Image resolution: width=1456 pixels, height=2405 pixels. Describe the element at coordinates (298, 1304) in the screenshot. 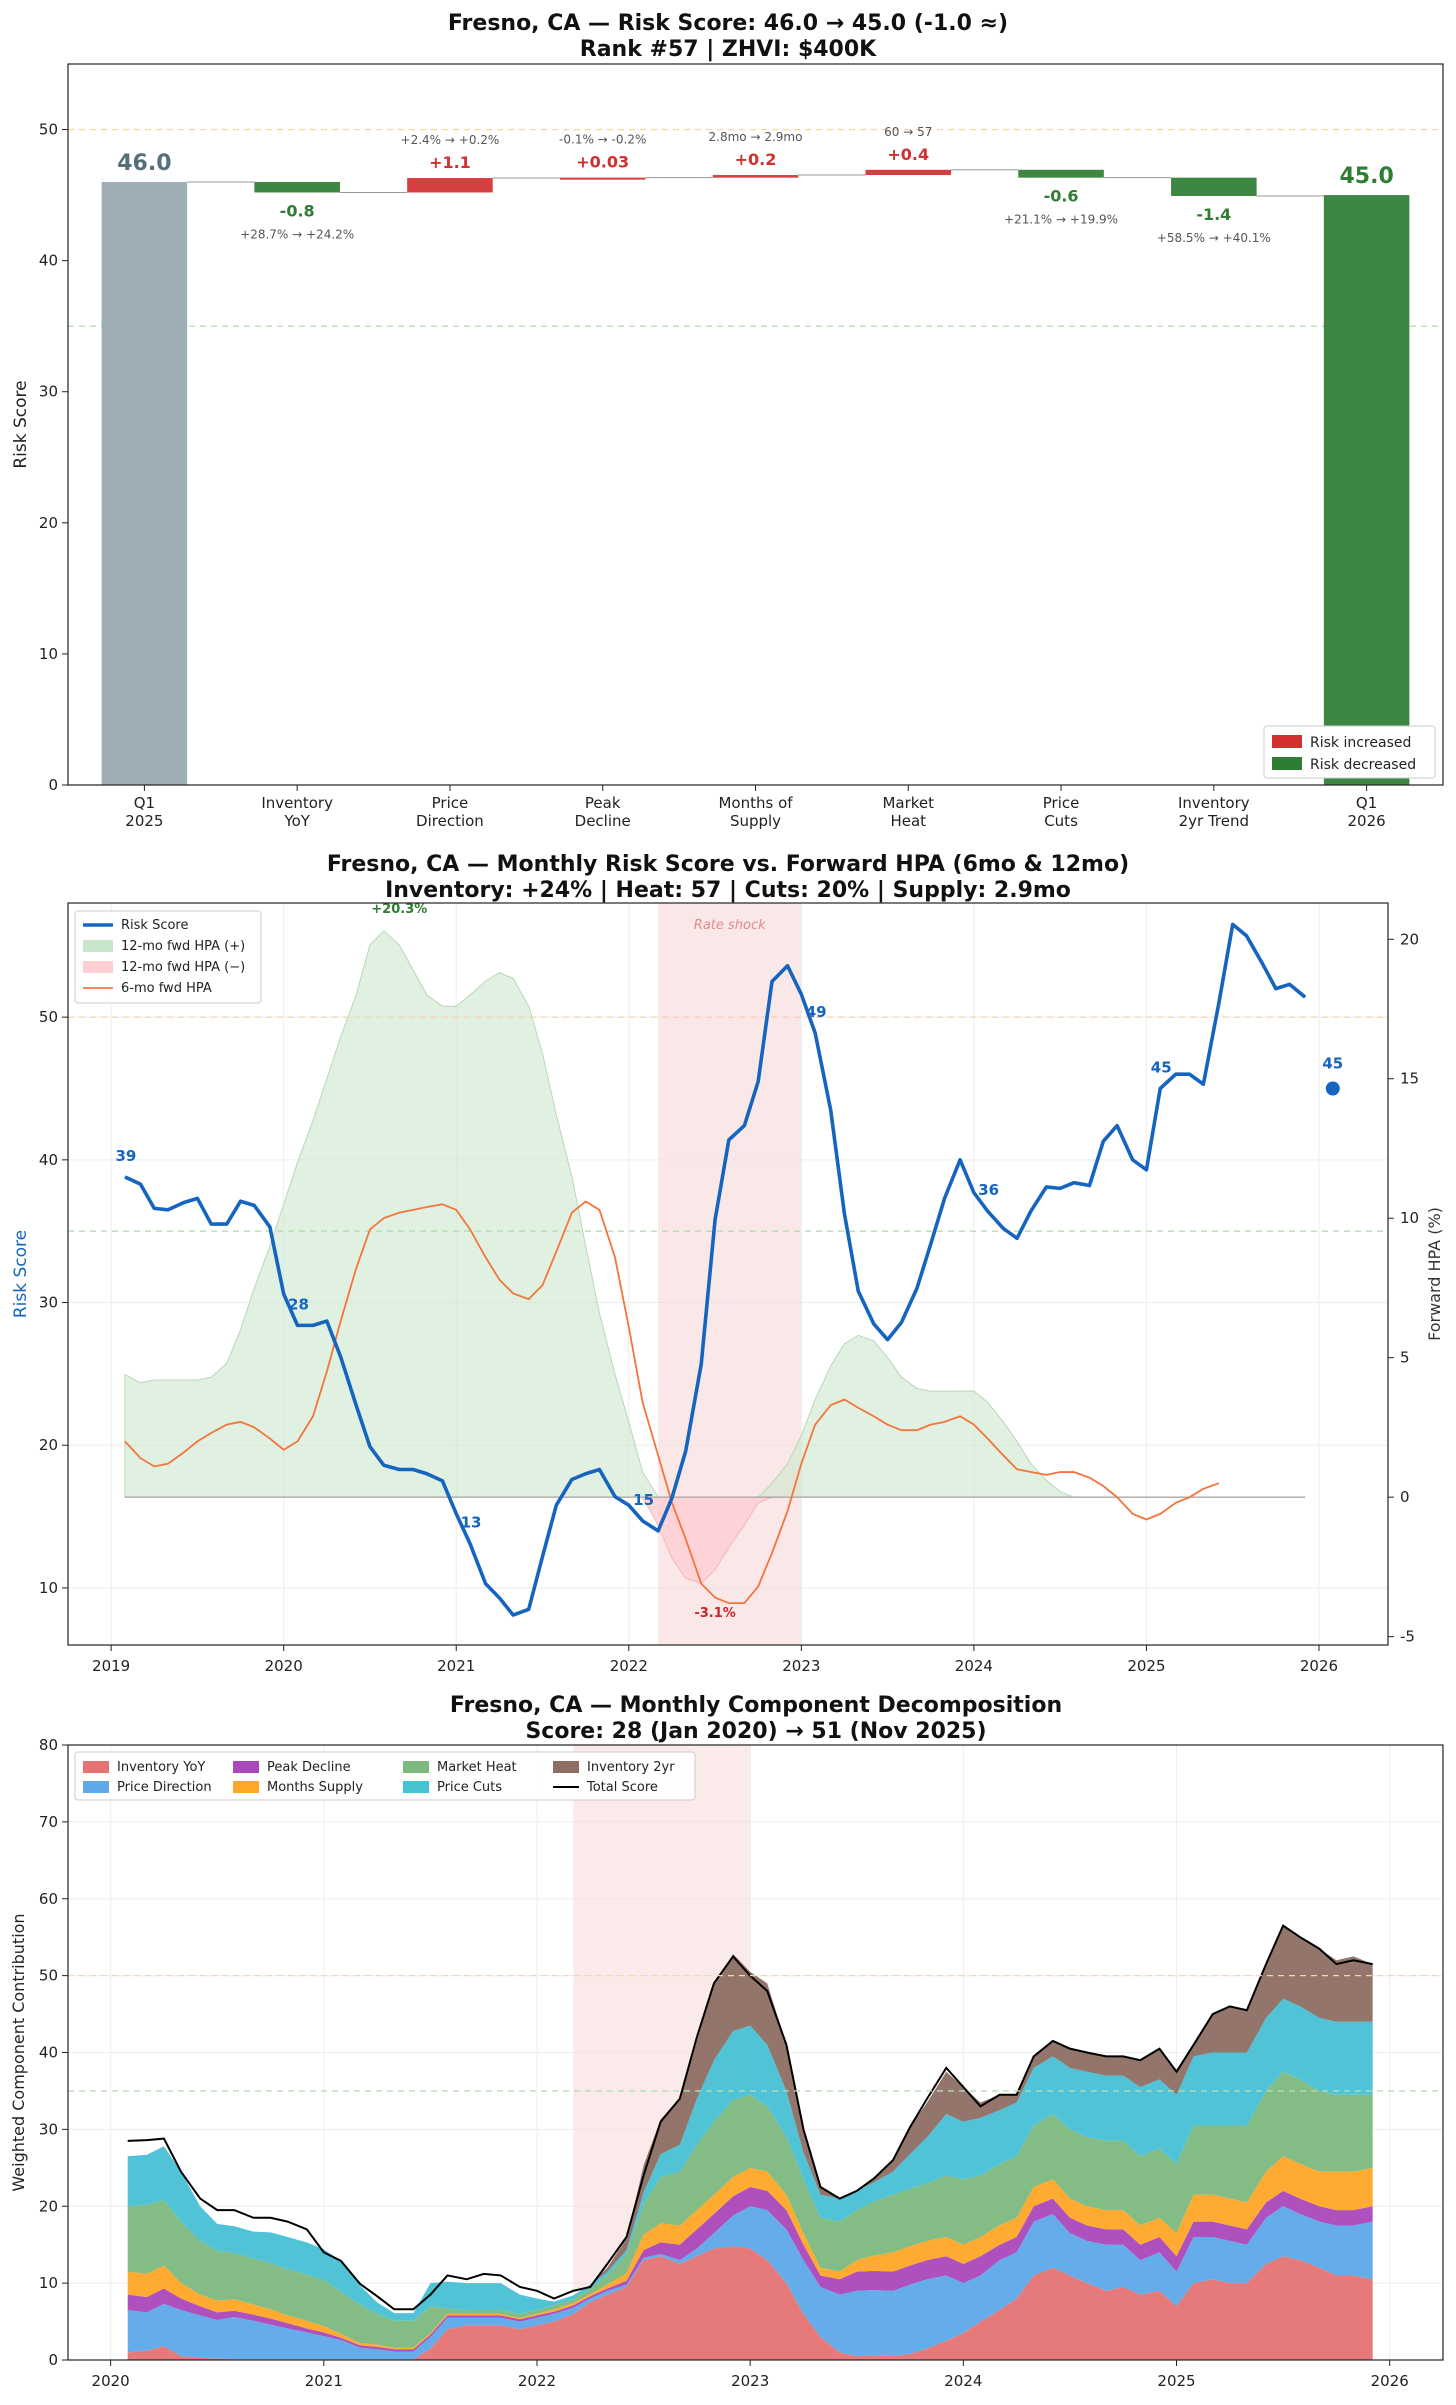

I see `score-annotation: 28` at that location.